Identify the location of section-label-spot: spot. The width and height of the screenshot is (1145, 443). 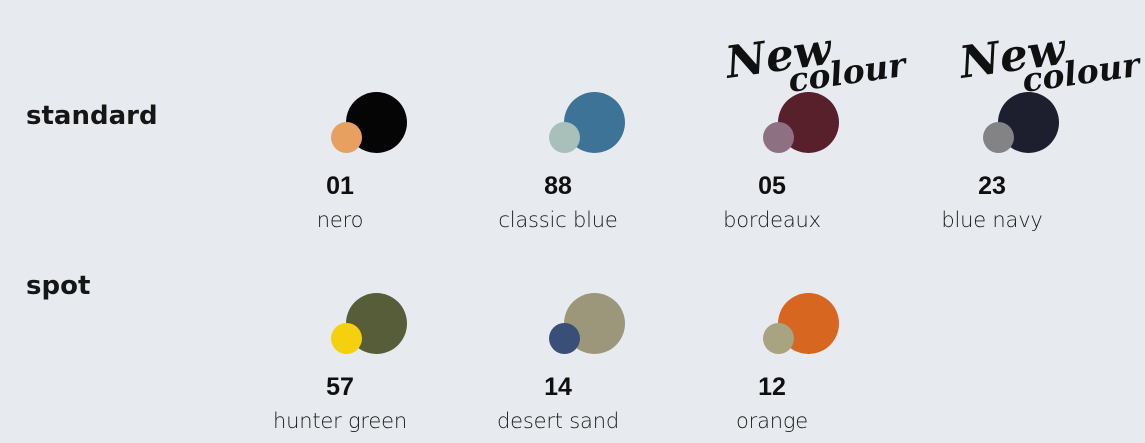
(58, 286).